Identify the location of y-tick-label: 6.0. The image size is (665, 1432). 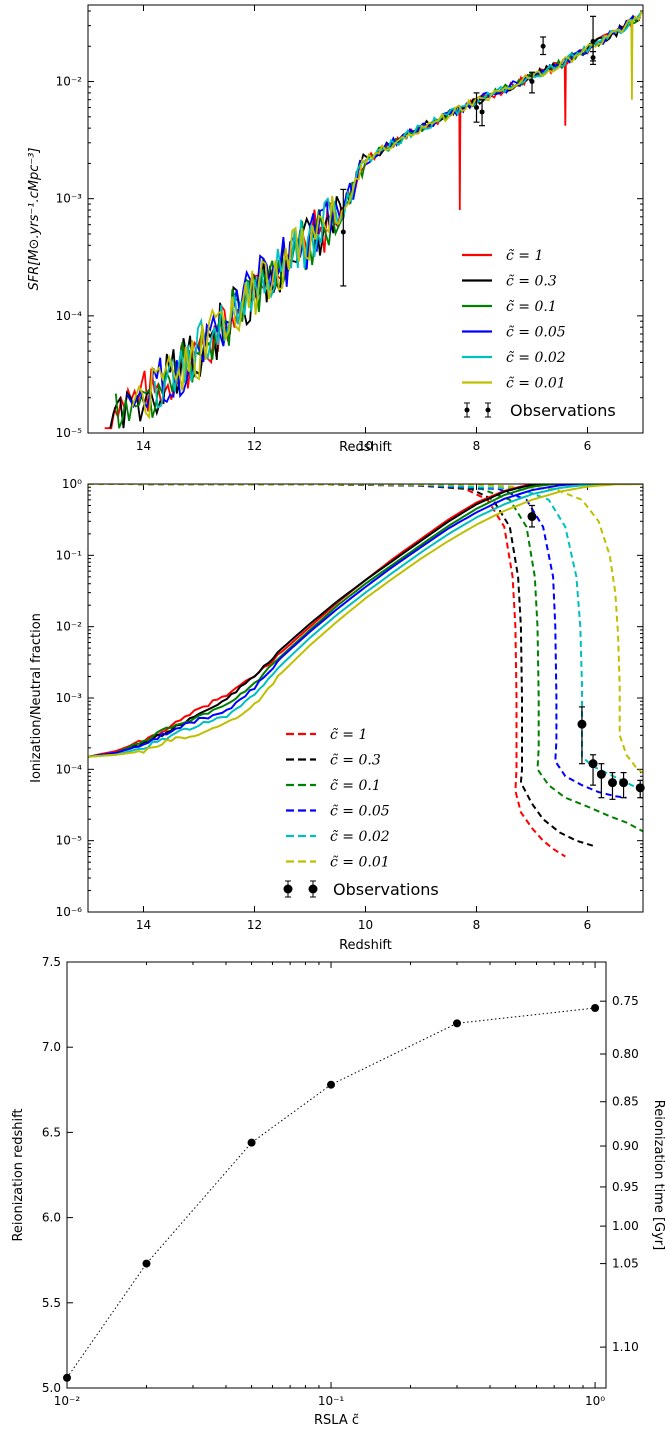
(51, 1218).